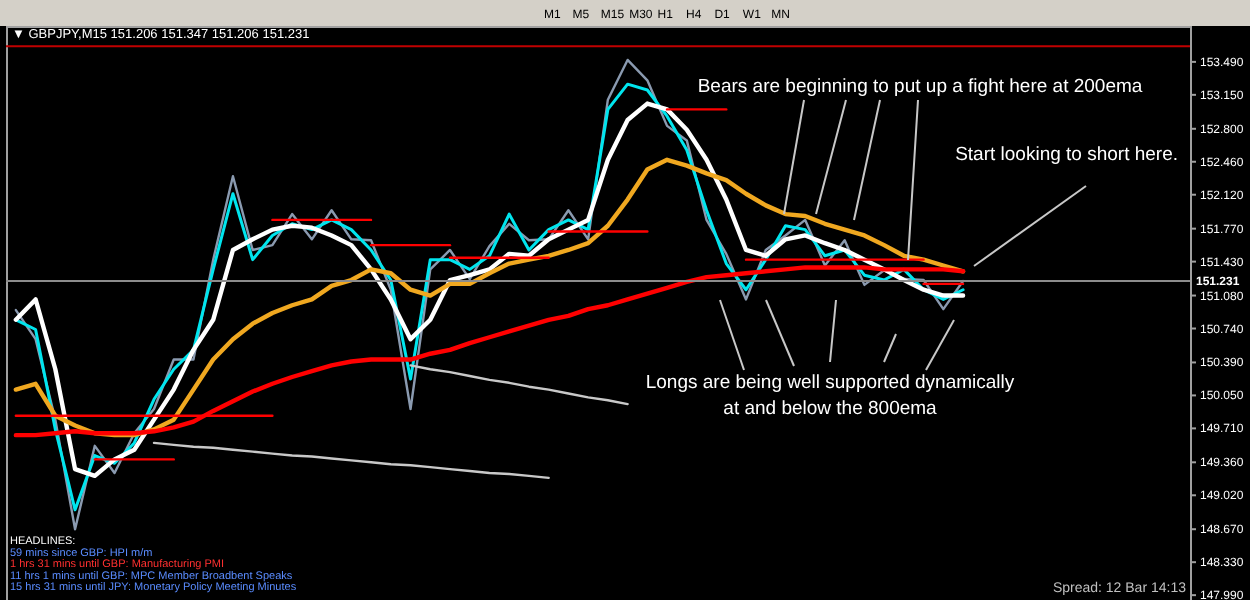 Image resolution: width=1250 pixels, height=600 pixels. Describe the element at coordinates (1066, 155) in the screenshot. I see `annotation: Start looking to short here.` at that location.